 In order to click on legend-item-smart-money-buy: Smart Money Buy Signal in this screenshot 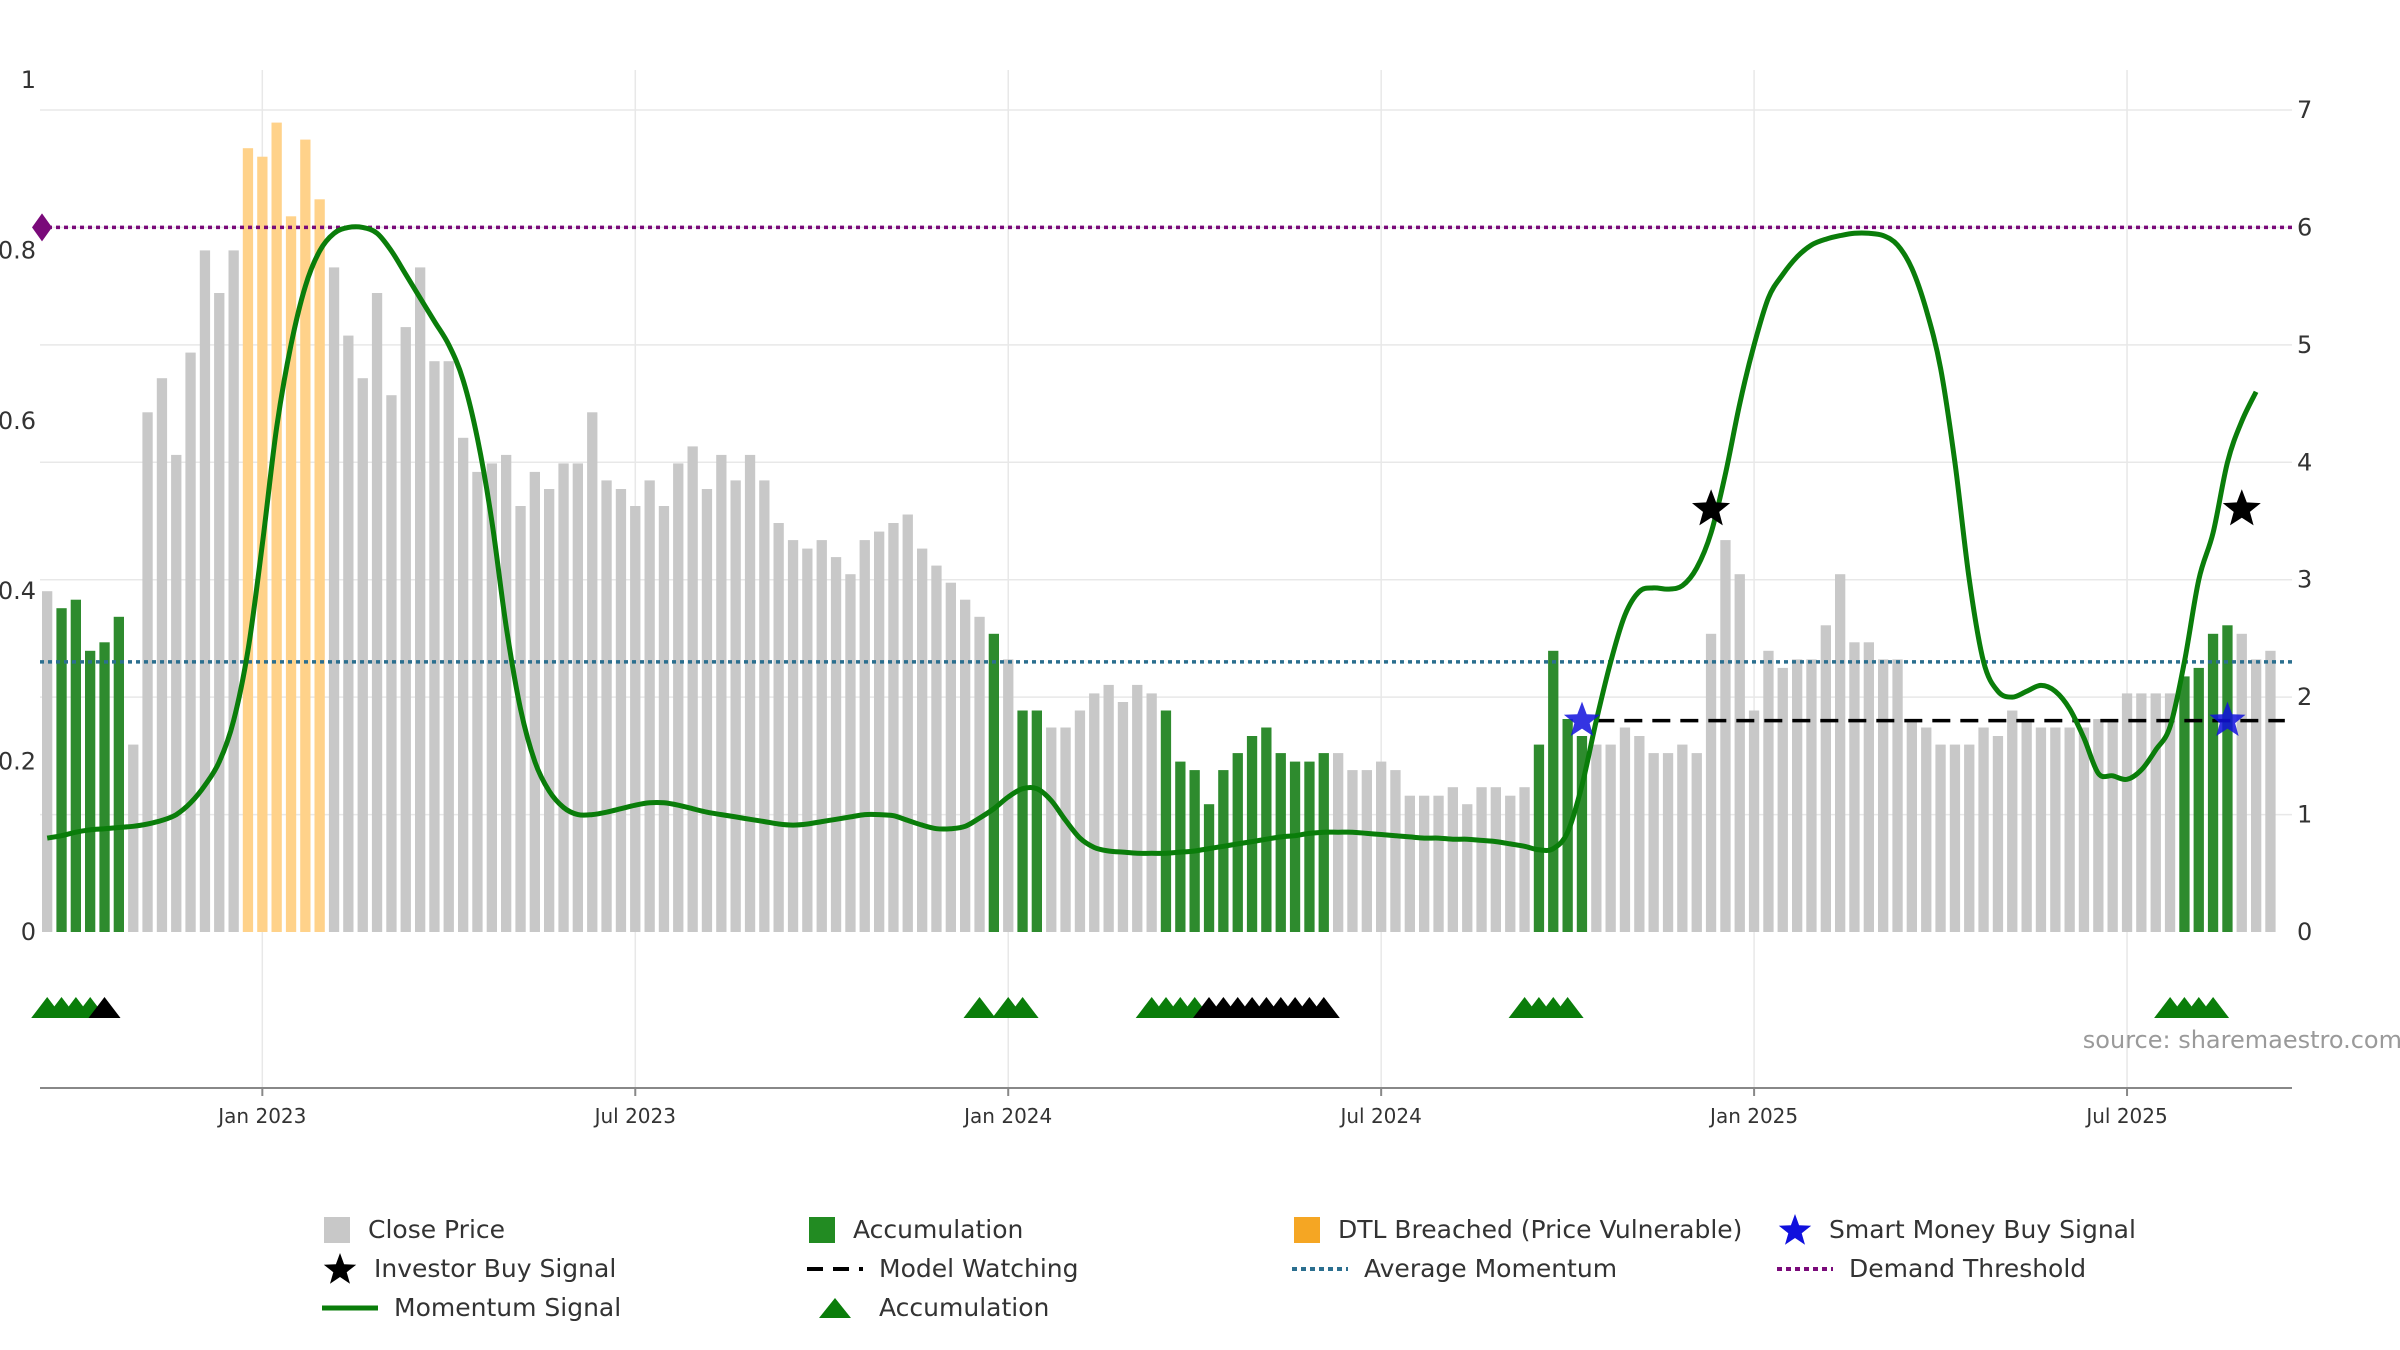, I will do `click(1997, 1229)`.